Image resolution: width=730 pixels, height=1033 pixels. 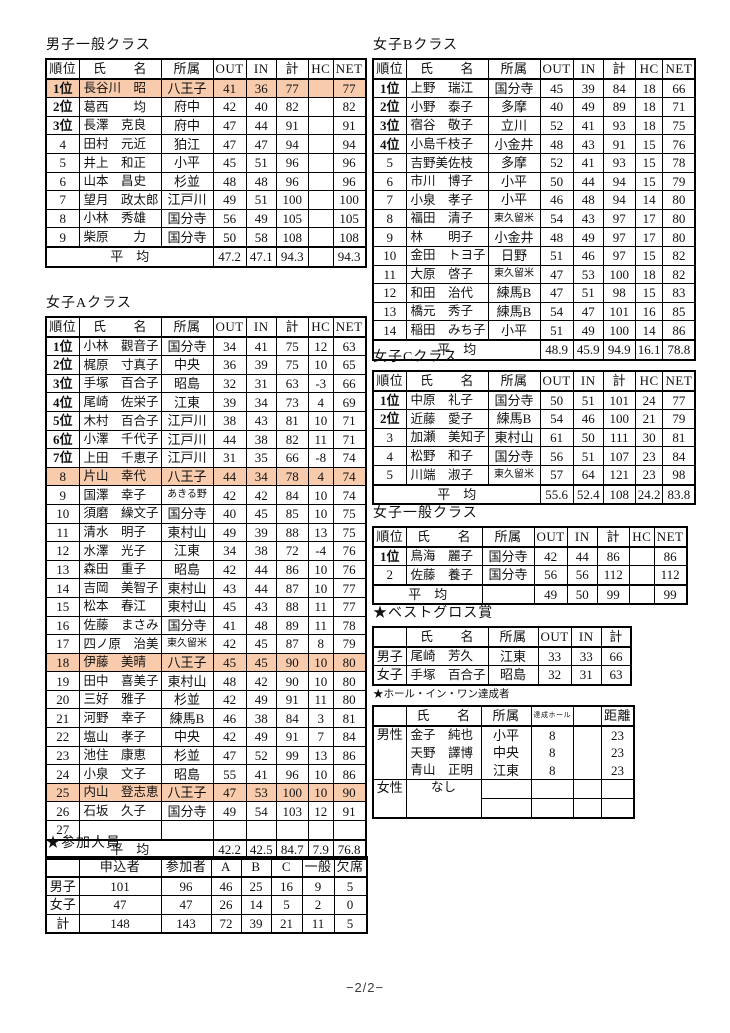 I want to click on data-cell: 小泉 孝子, so click(x=447, y=200).